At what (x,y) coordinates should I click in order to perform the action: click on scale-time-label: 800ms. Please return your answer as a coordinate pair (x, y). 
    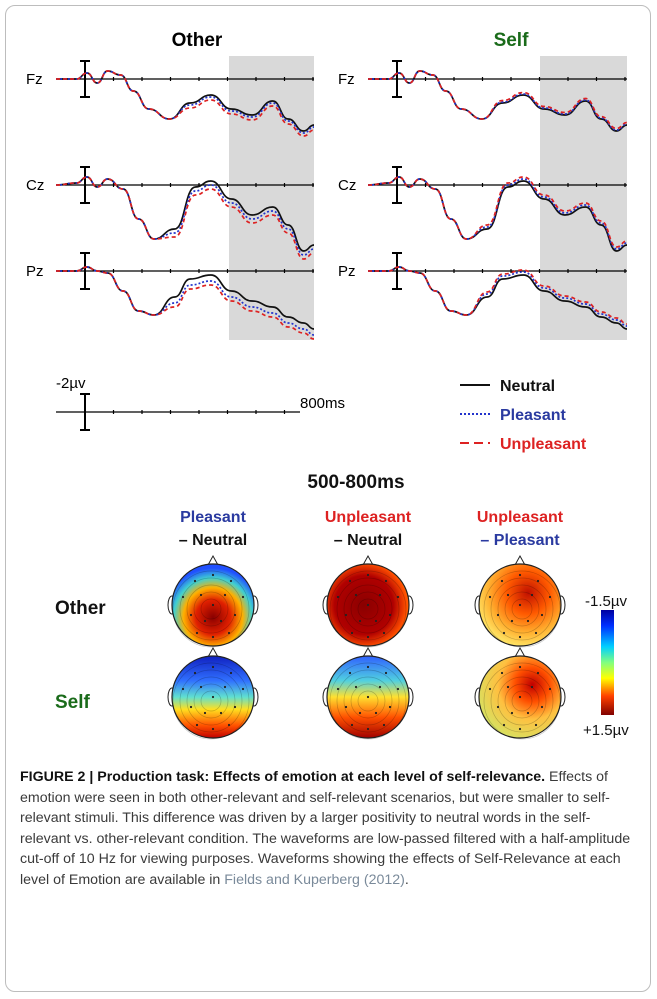
    Looking at the image, I should click on (322, 403).